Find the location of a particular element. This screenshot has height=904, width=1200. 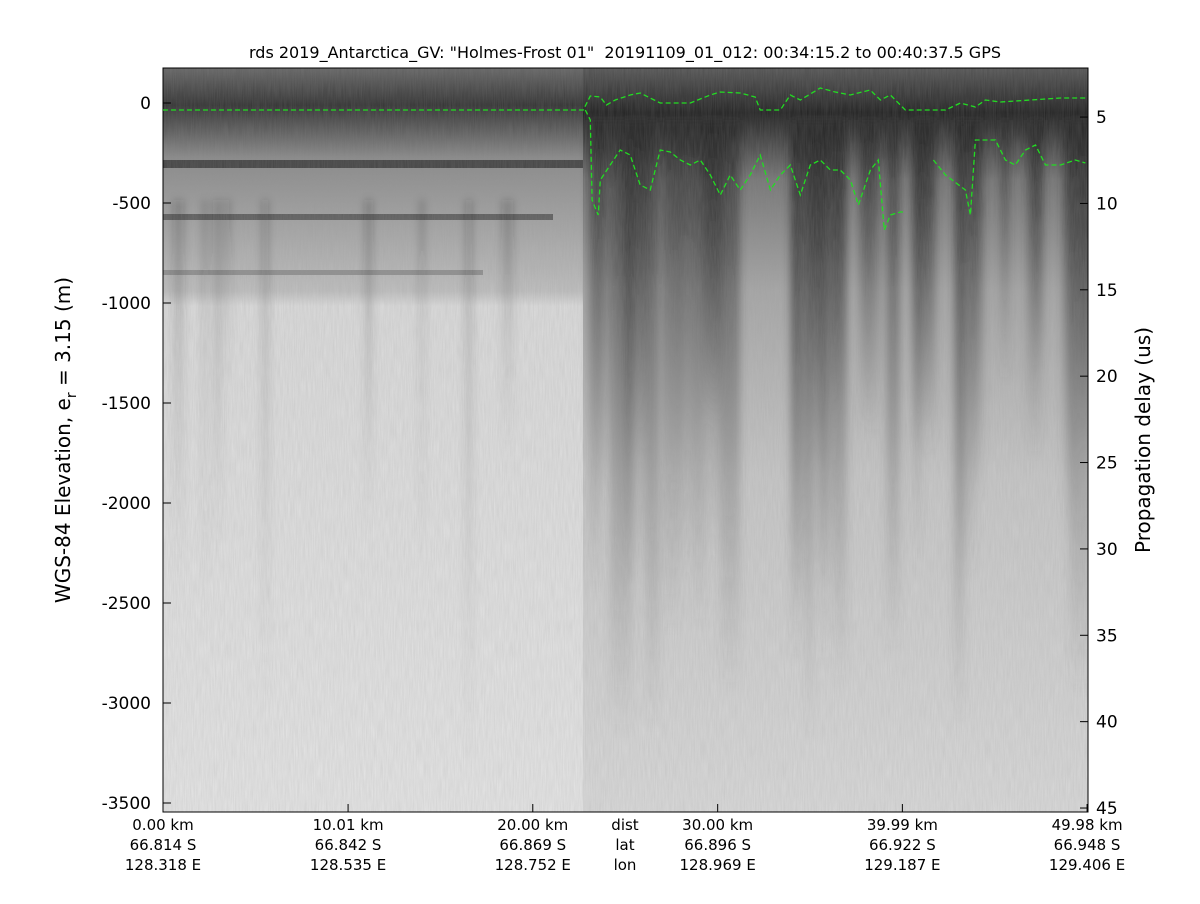

y-tick-label: -3000 is located at coordinates (126, 704).